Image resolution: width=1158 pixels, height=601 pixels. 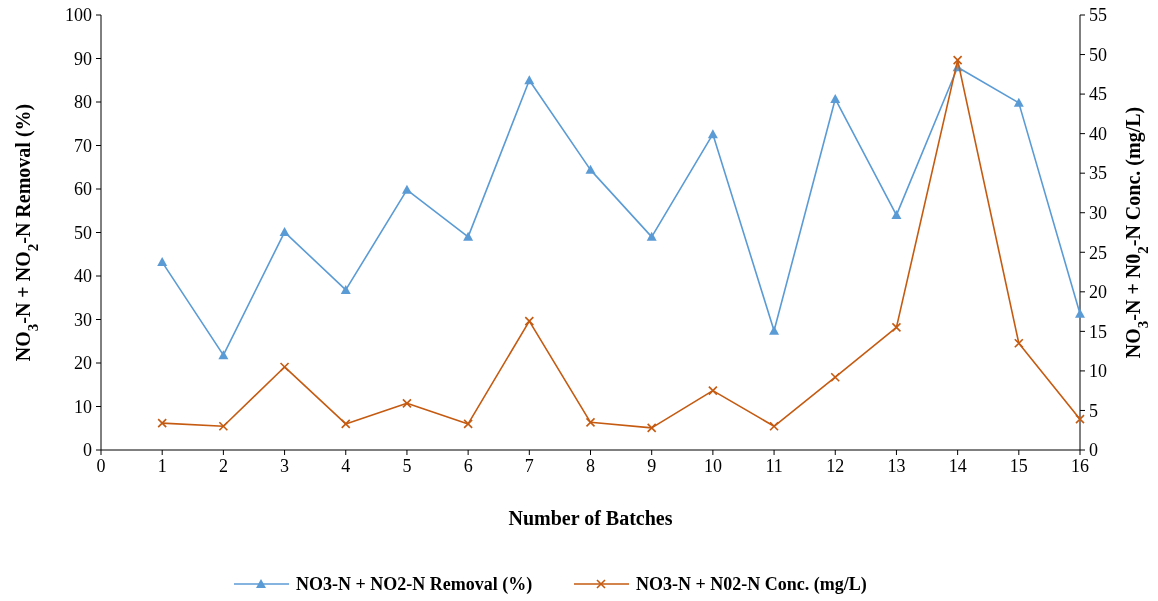 I want to click on y2-tick-label: 30, so click(x=1098, y=213).